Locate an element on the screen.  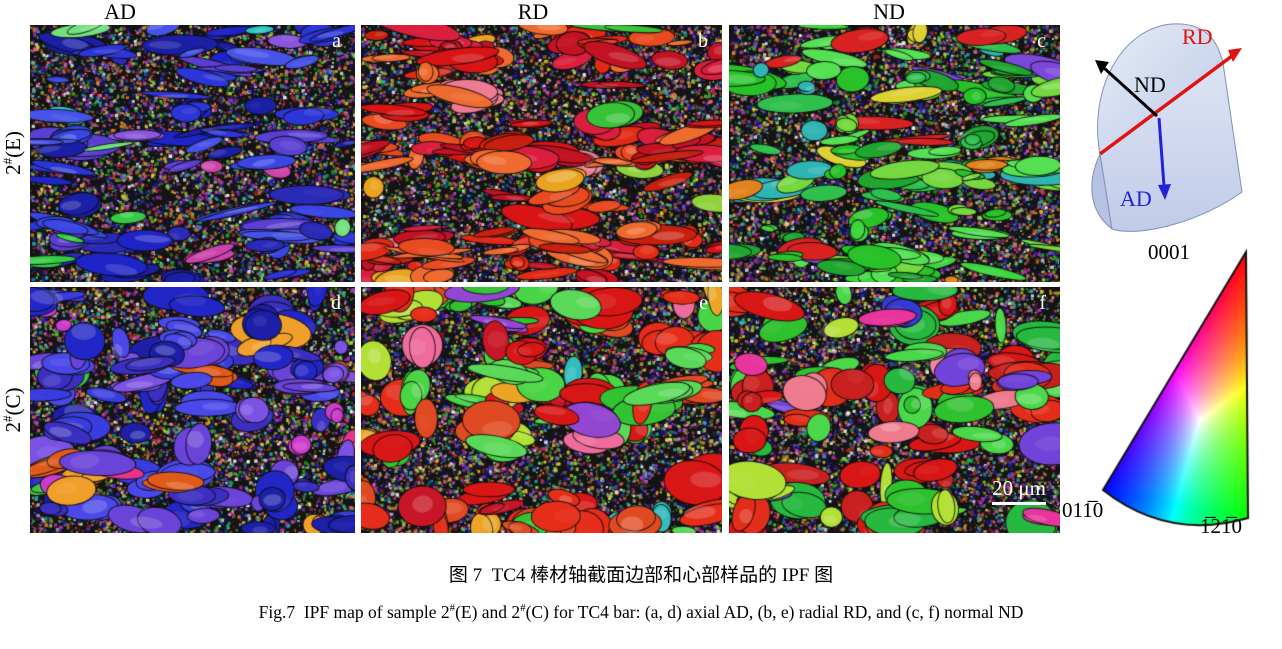
ebsd-micrograph-c is located at coordinates (894, 153).